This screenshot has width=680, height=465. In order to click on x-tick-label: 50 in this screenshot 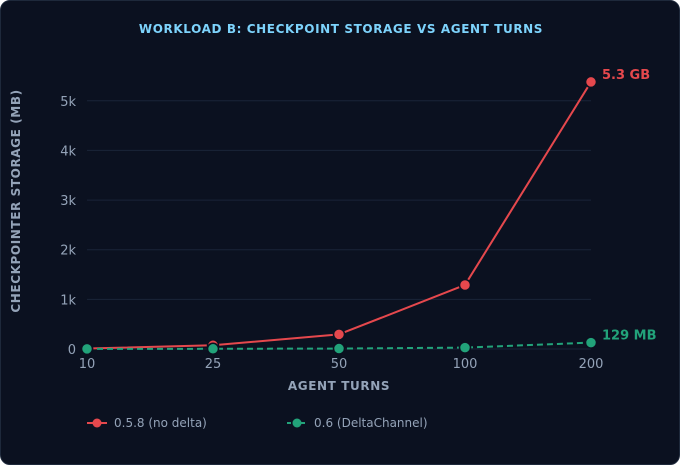, I will do `click(339, 364)`.